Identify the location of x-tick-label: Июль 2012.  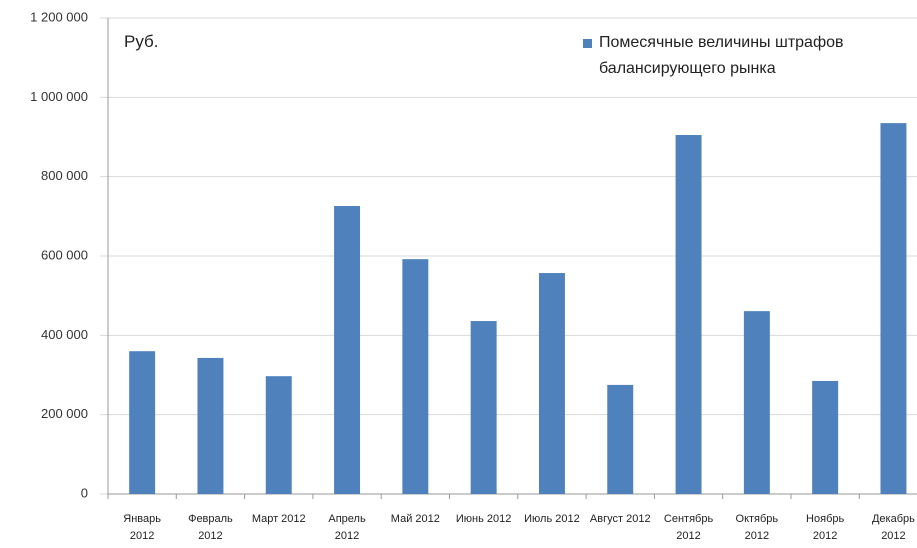
(552, 519).